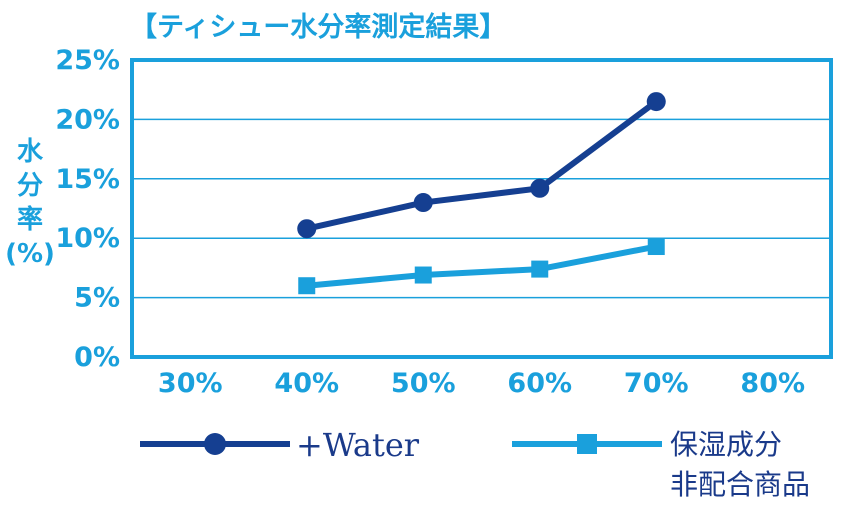 The width and height of the screenshot is (848, 507). I want to click on x-tick-label: 70%, so click(656, 383).